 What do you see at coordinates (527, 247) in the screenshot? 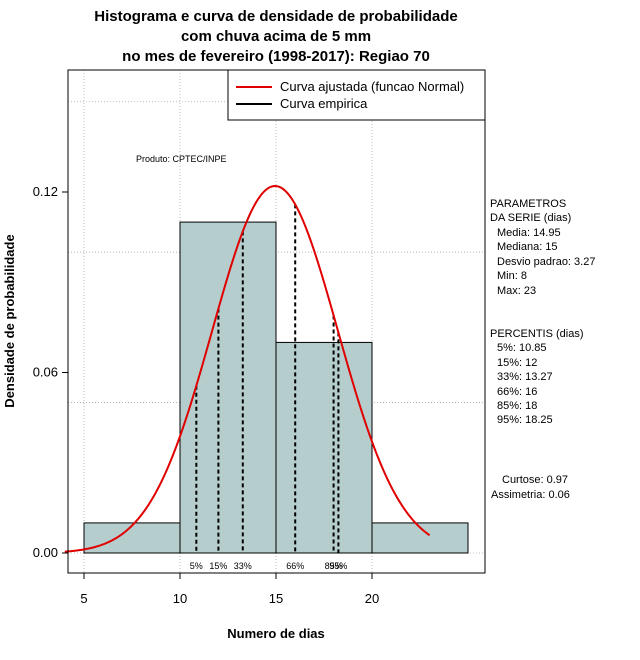
I see `param-median: Mediana: 15` at bounding box center [527, 247].